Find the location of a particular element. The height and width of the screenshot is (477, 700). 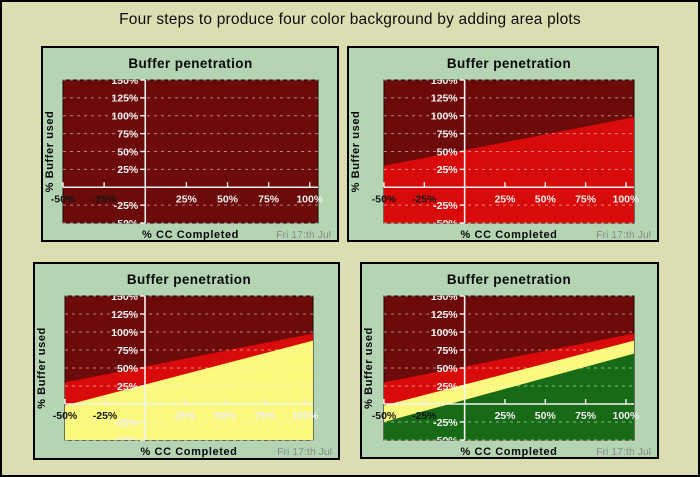

area-yellow-zone is located at coordinates (189, 390).